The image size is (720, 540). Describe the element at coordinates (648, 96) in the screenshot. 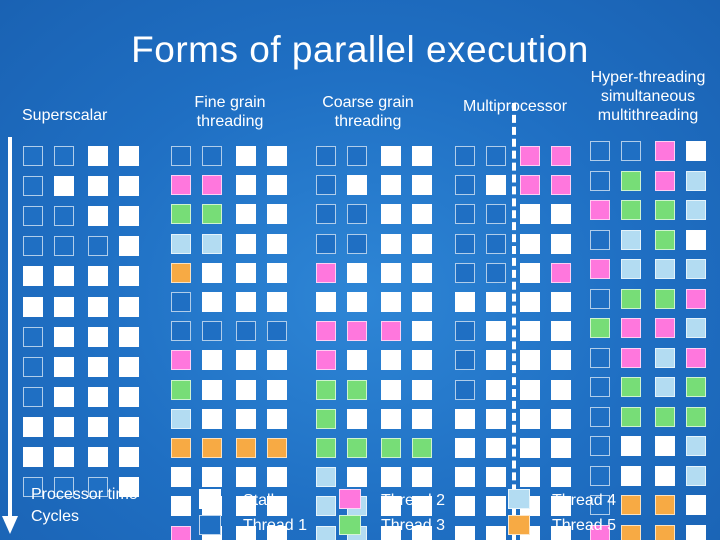

I see `header-smt-line2: simultaneous` at that location.